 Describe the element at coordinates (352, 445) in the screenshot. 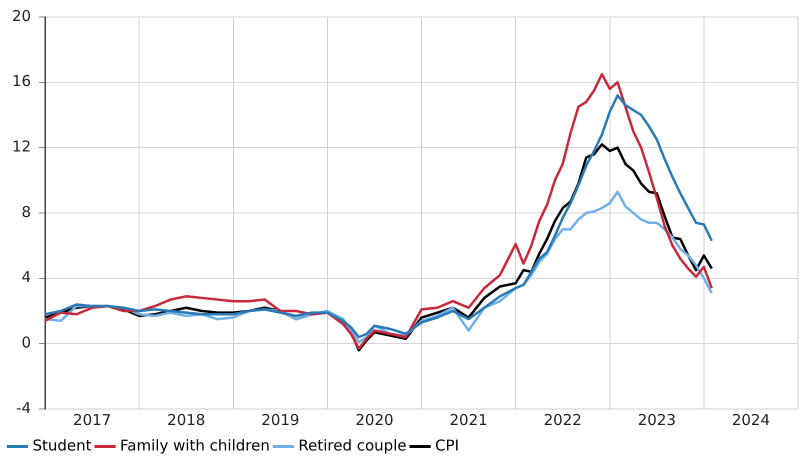

I see `legend-label: Retired couple` at that location.